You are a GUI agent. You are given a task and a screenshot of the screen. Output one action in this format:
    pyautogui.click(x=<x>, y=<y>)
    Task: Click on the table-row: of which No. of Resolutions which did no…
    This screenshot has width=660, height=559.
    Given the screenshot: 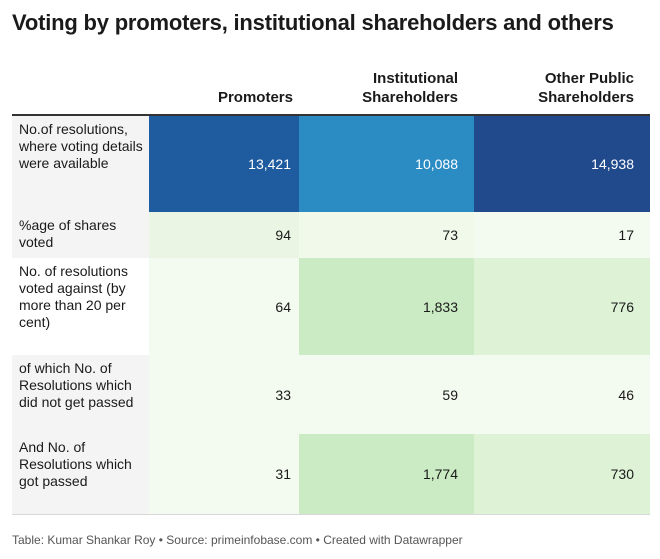 What is the action you would take?
    pyautogui.click(x=331, y=395)
    